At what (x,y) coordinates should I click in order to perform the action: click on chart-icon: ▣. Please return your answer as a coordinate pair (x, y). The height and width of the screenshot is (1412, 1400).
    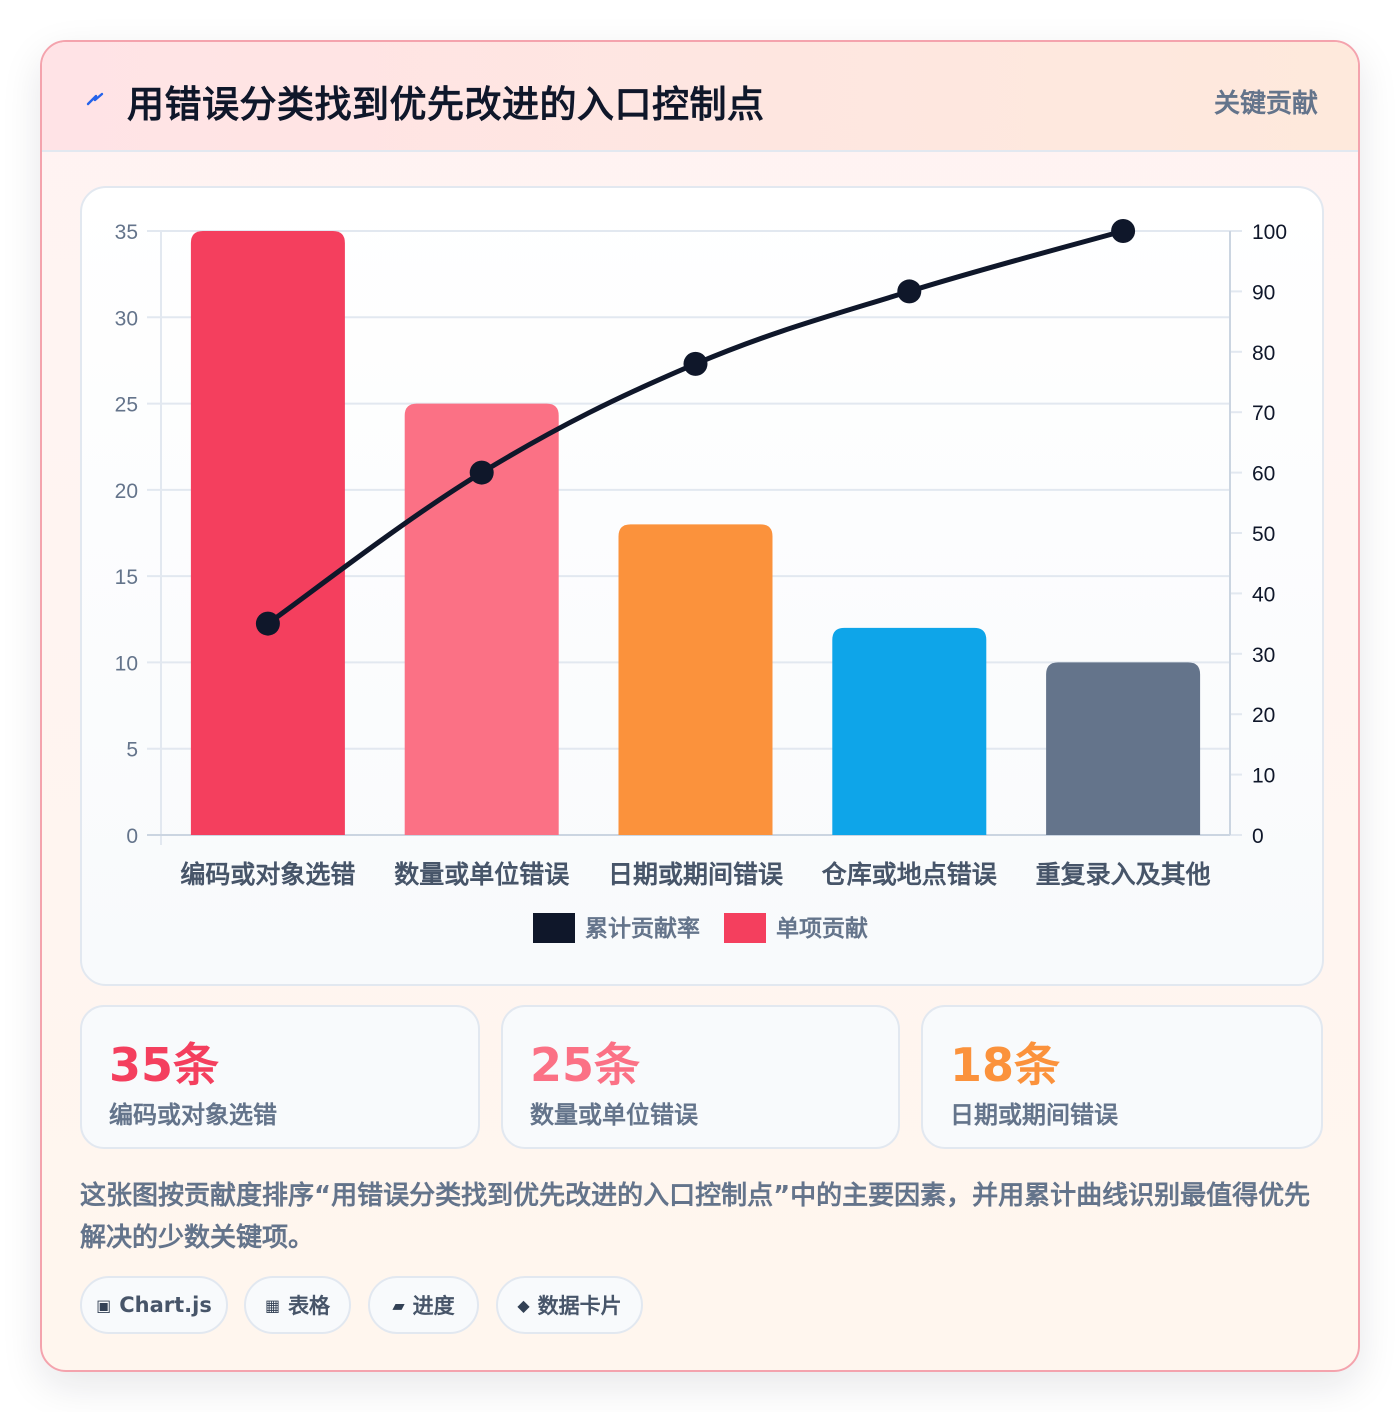
    Looking at the image, I should click on (104, 1305).